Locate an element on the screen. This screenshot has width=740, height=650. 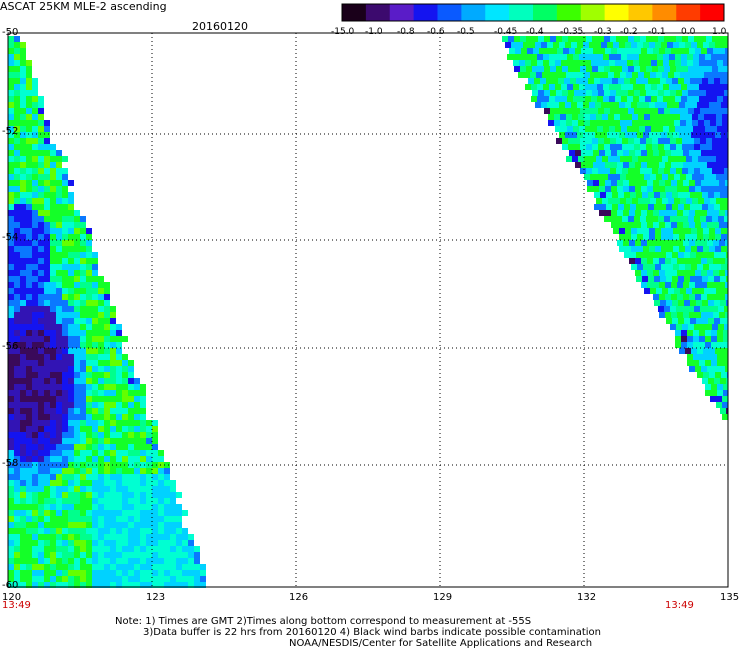
colorbar-label: -0.1 is located at coordinates (657, 32).